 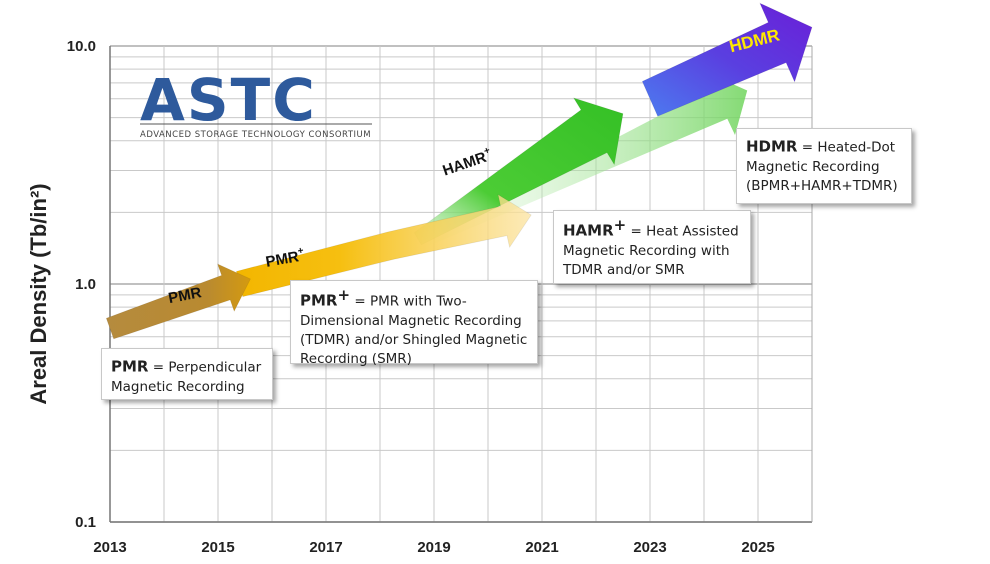 I want to click on series-label-group: PMR, so click(x=185, y=295).